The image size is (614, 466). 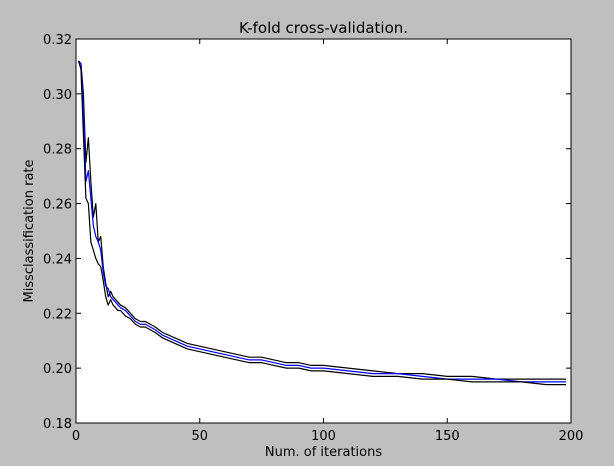 I want to click on x-tick-label: 100, so click(x=323, y=436).